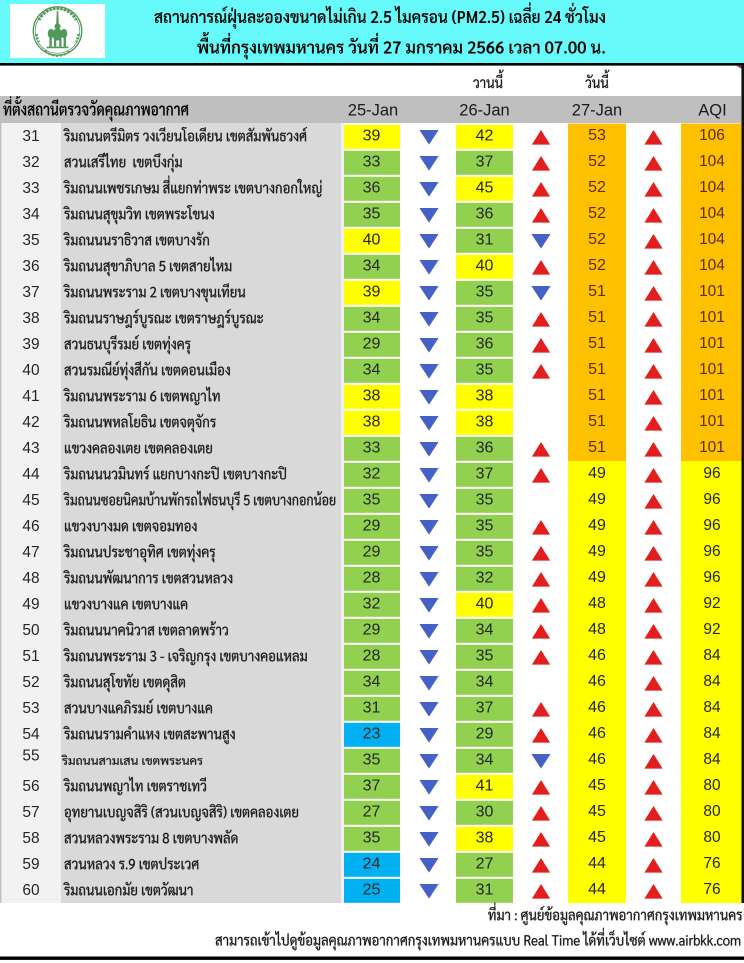  I want to click on svg-text: 55, so click(30, 756).